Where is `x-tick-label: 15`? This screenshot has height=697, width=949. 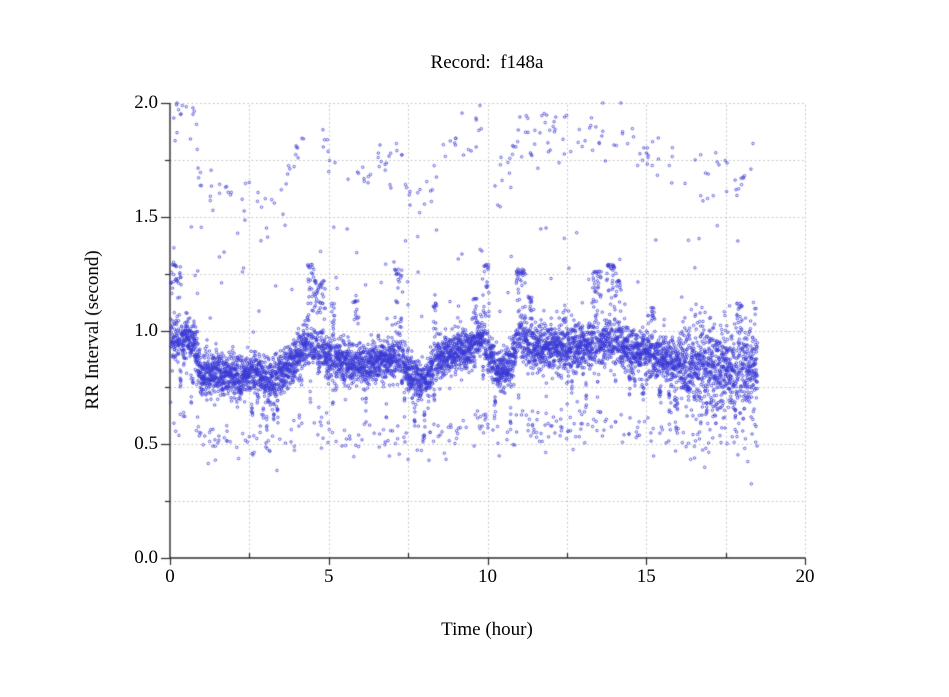 x-tick-label: 15 is located at coordinates (646, 576).